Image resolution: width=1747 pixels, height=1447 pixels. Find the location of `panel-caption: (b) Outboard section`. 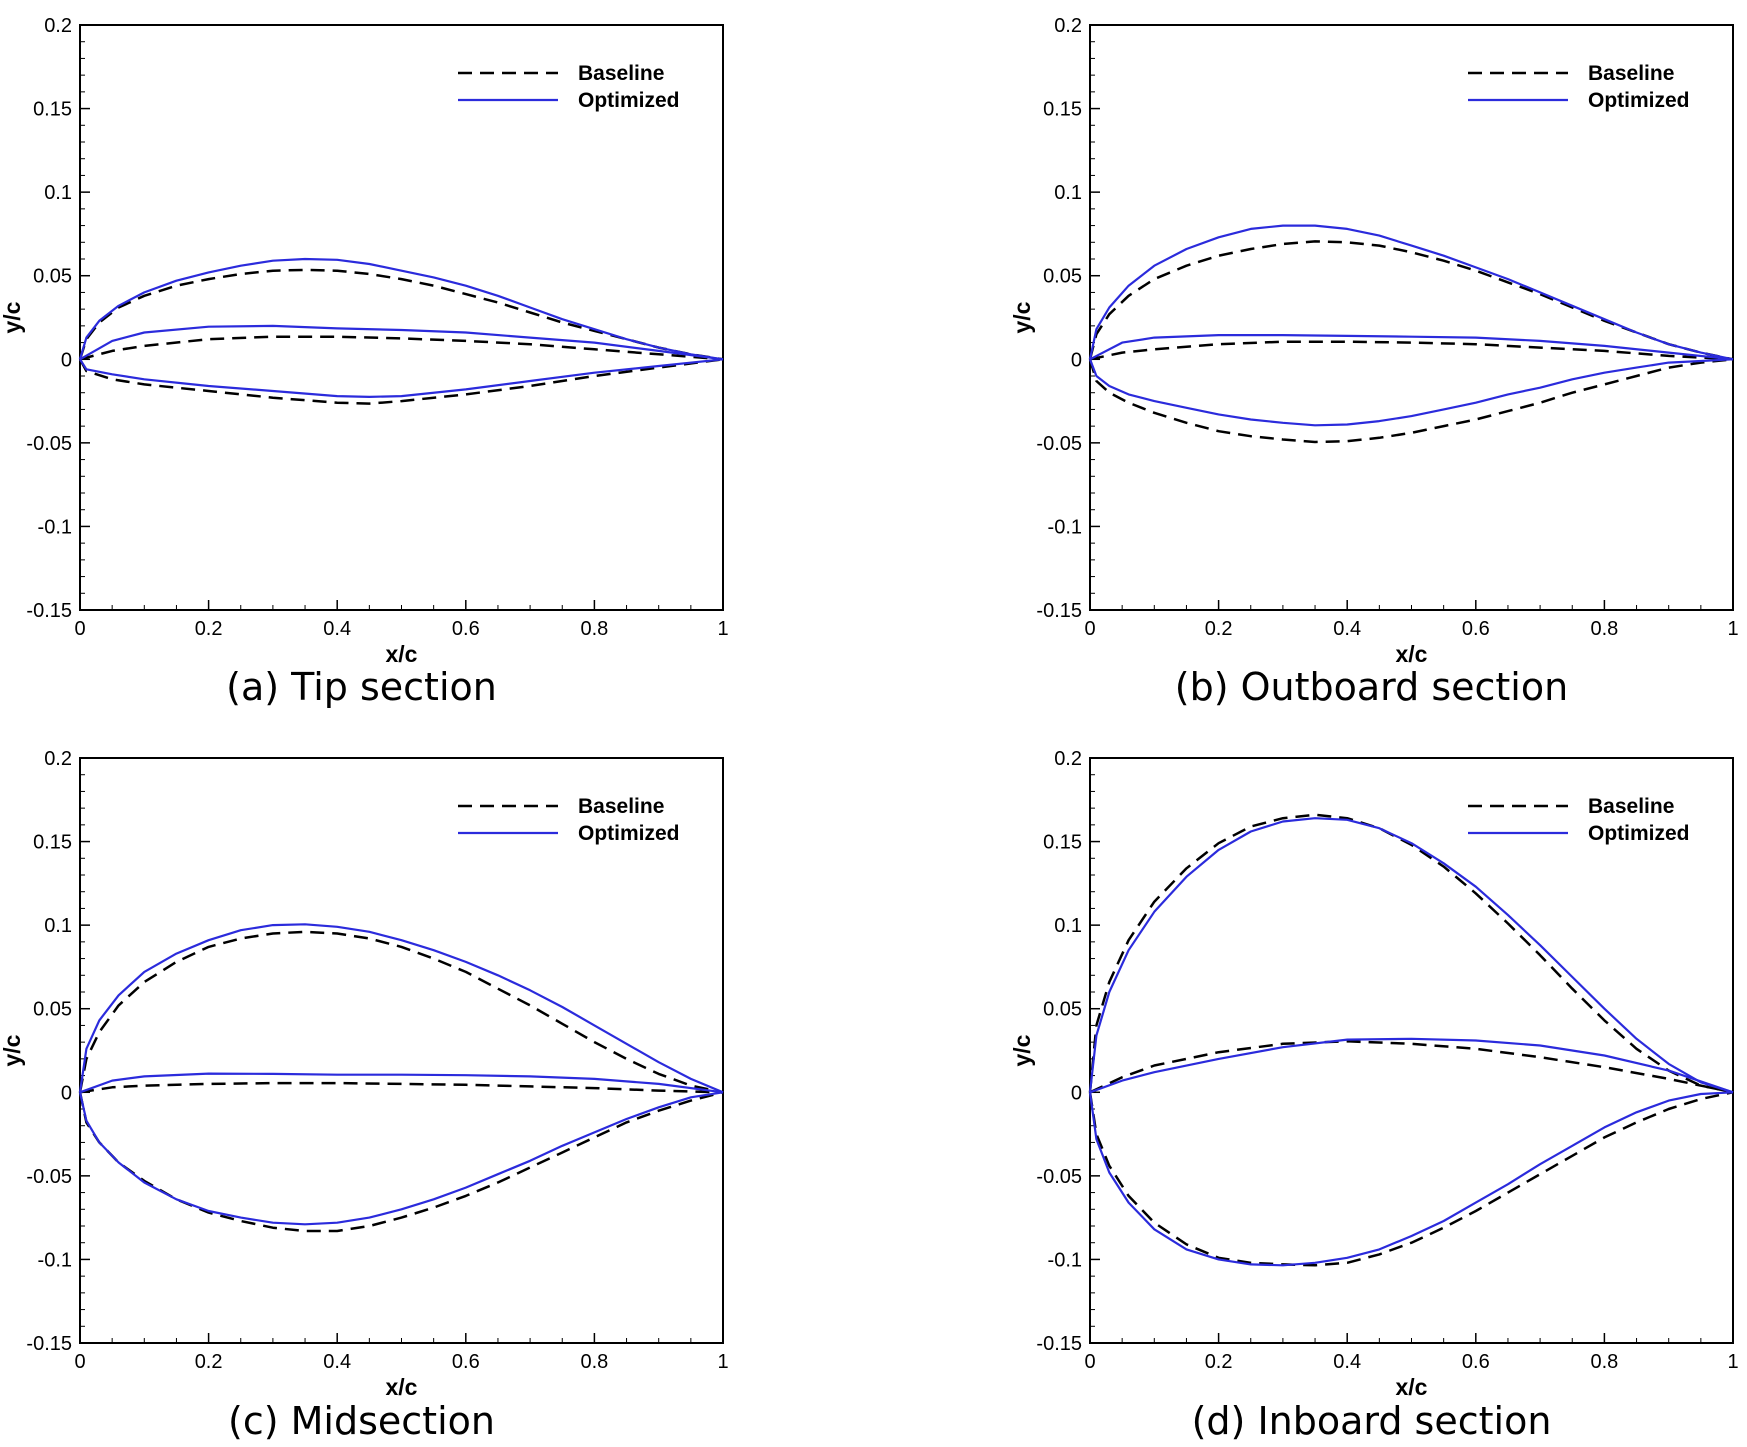

panel-caption: (b) Outboard section is located at coordinates (1371, 687).